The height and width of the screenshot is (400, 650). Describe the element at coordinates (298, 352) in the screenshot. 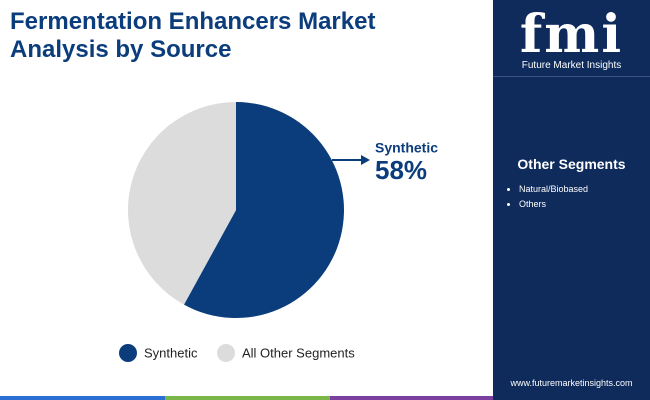

I see `legend-label: All Other Segments` at that location.